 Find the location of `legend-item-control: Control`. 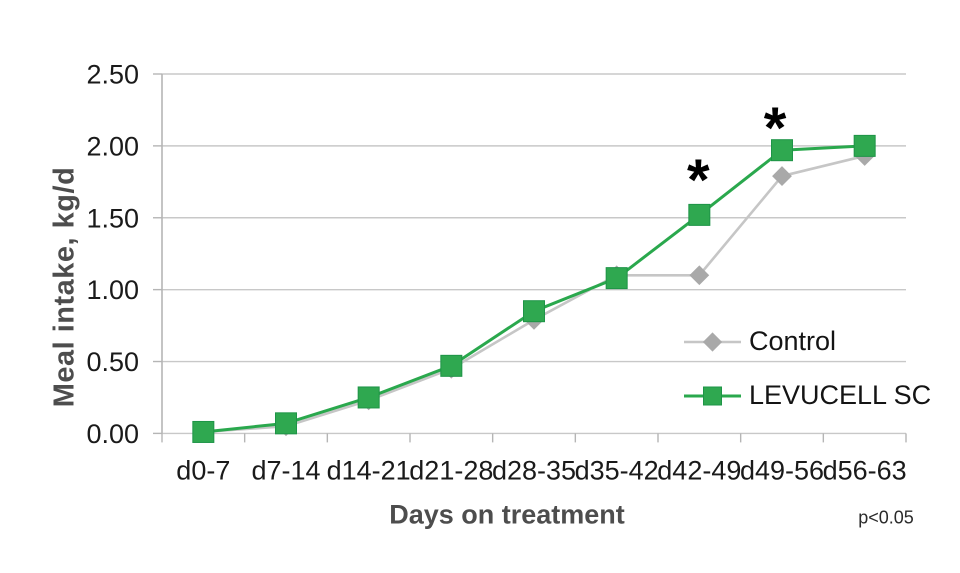

legend-item-control: Control is located at coordinates (807, 341).